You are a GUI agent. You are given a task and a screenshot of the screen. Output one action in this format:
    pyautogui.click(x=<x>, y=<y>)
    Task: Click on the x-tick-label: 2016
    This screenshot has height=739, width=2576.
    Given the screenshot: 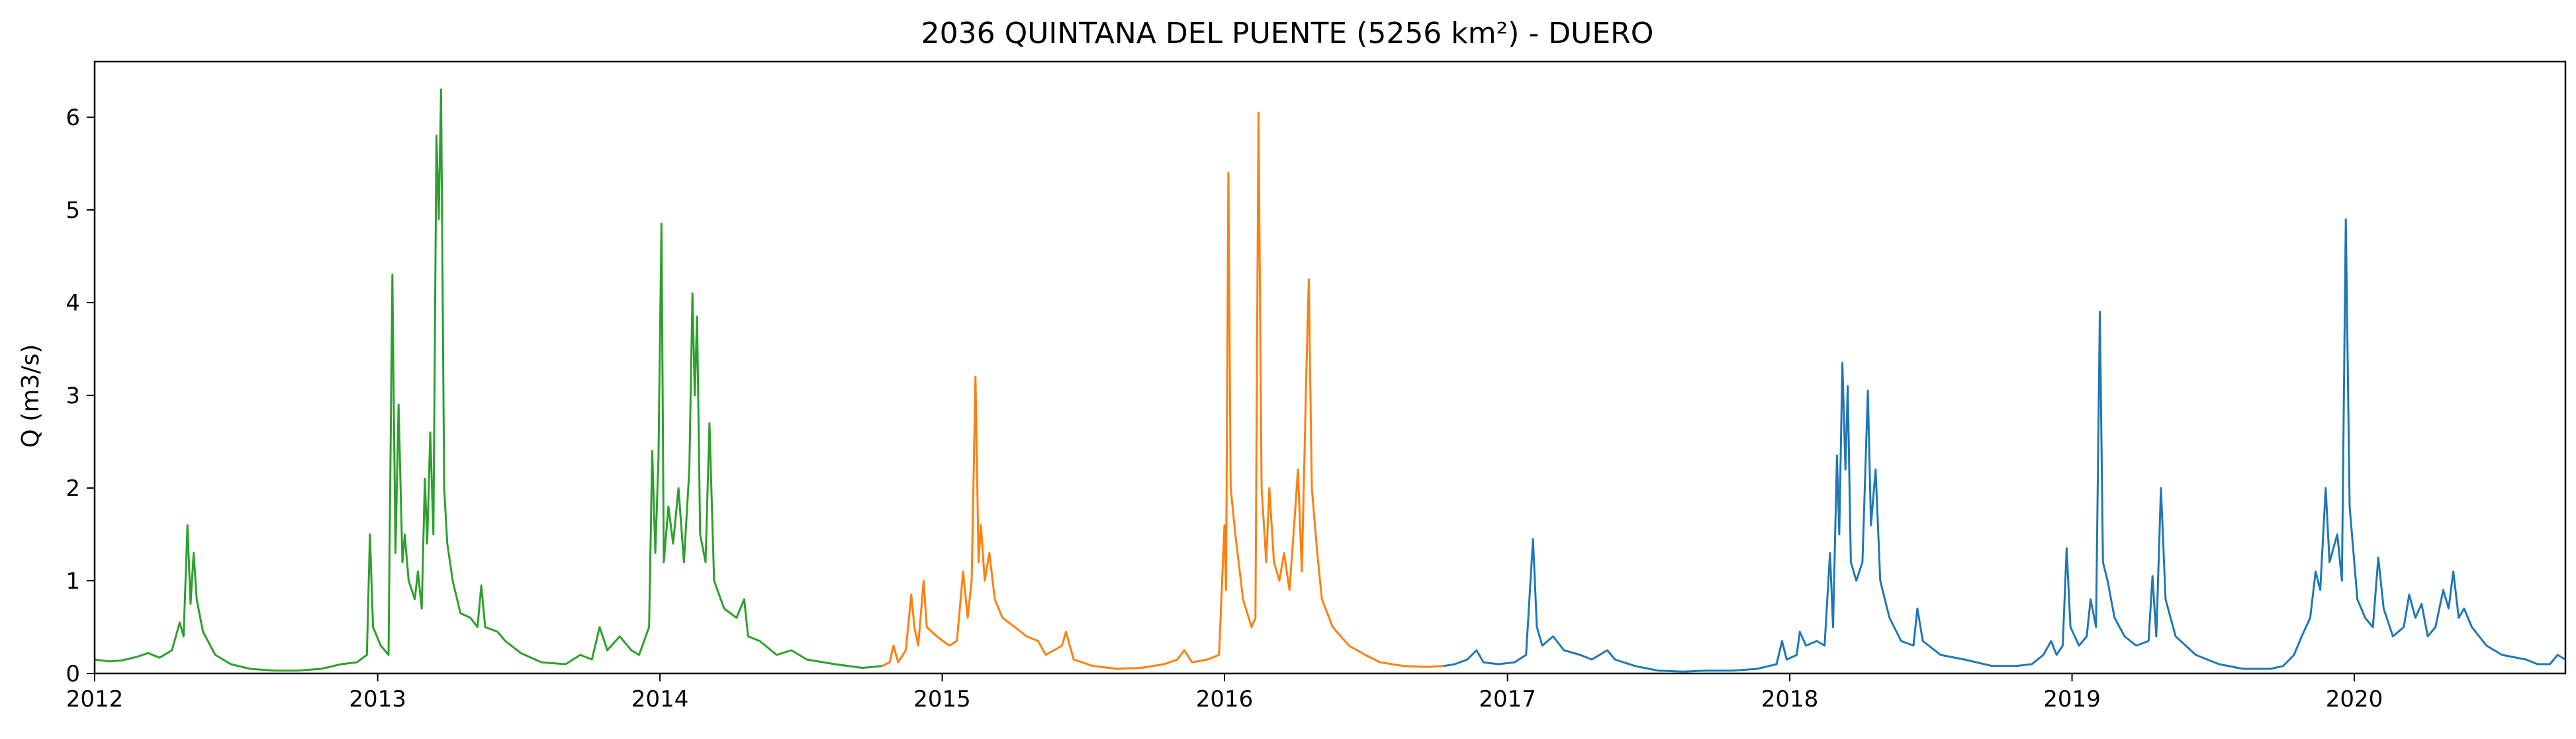 What is the action you would take?
    pyautogui.click(x=1225, y=699)
    